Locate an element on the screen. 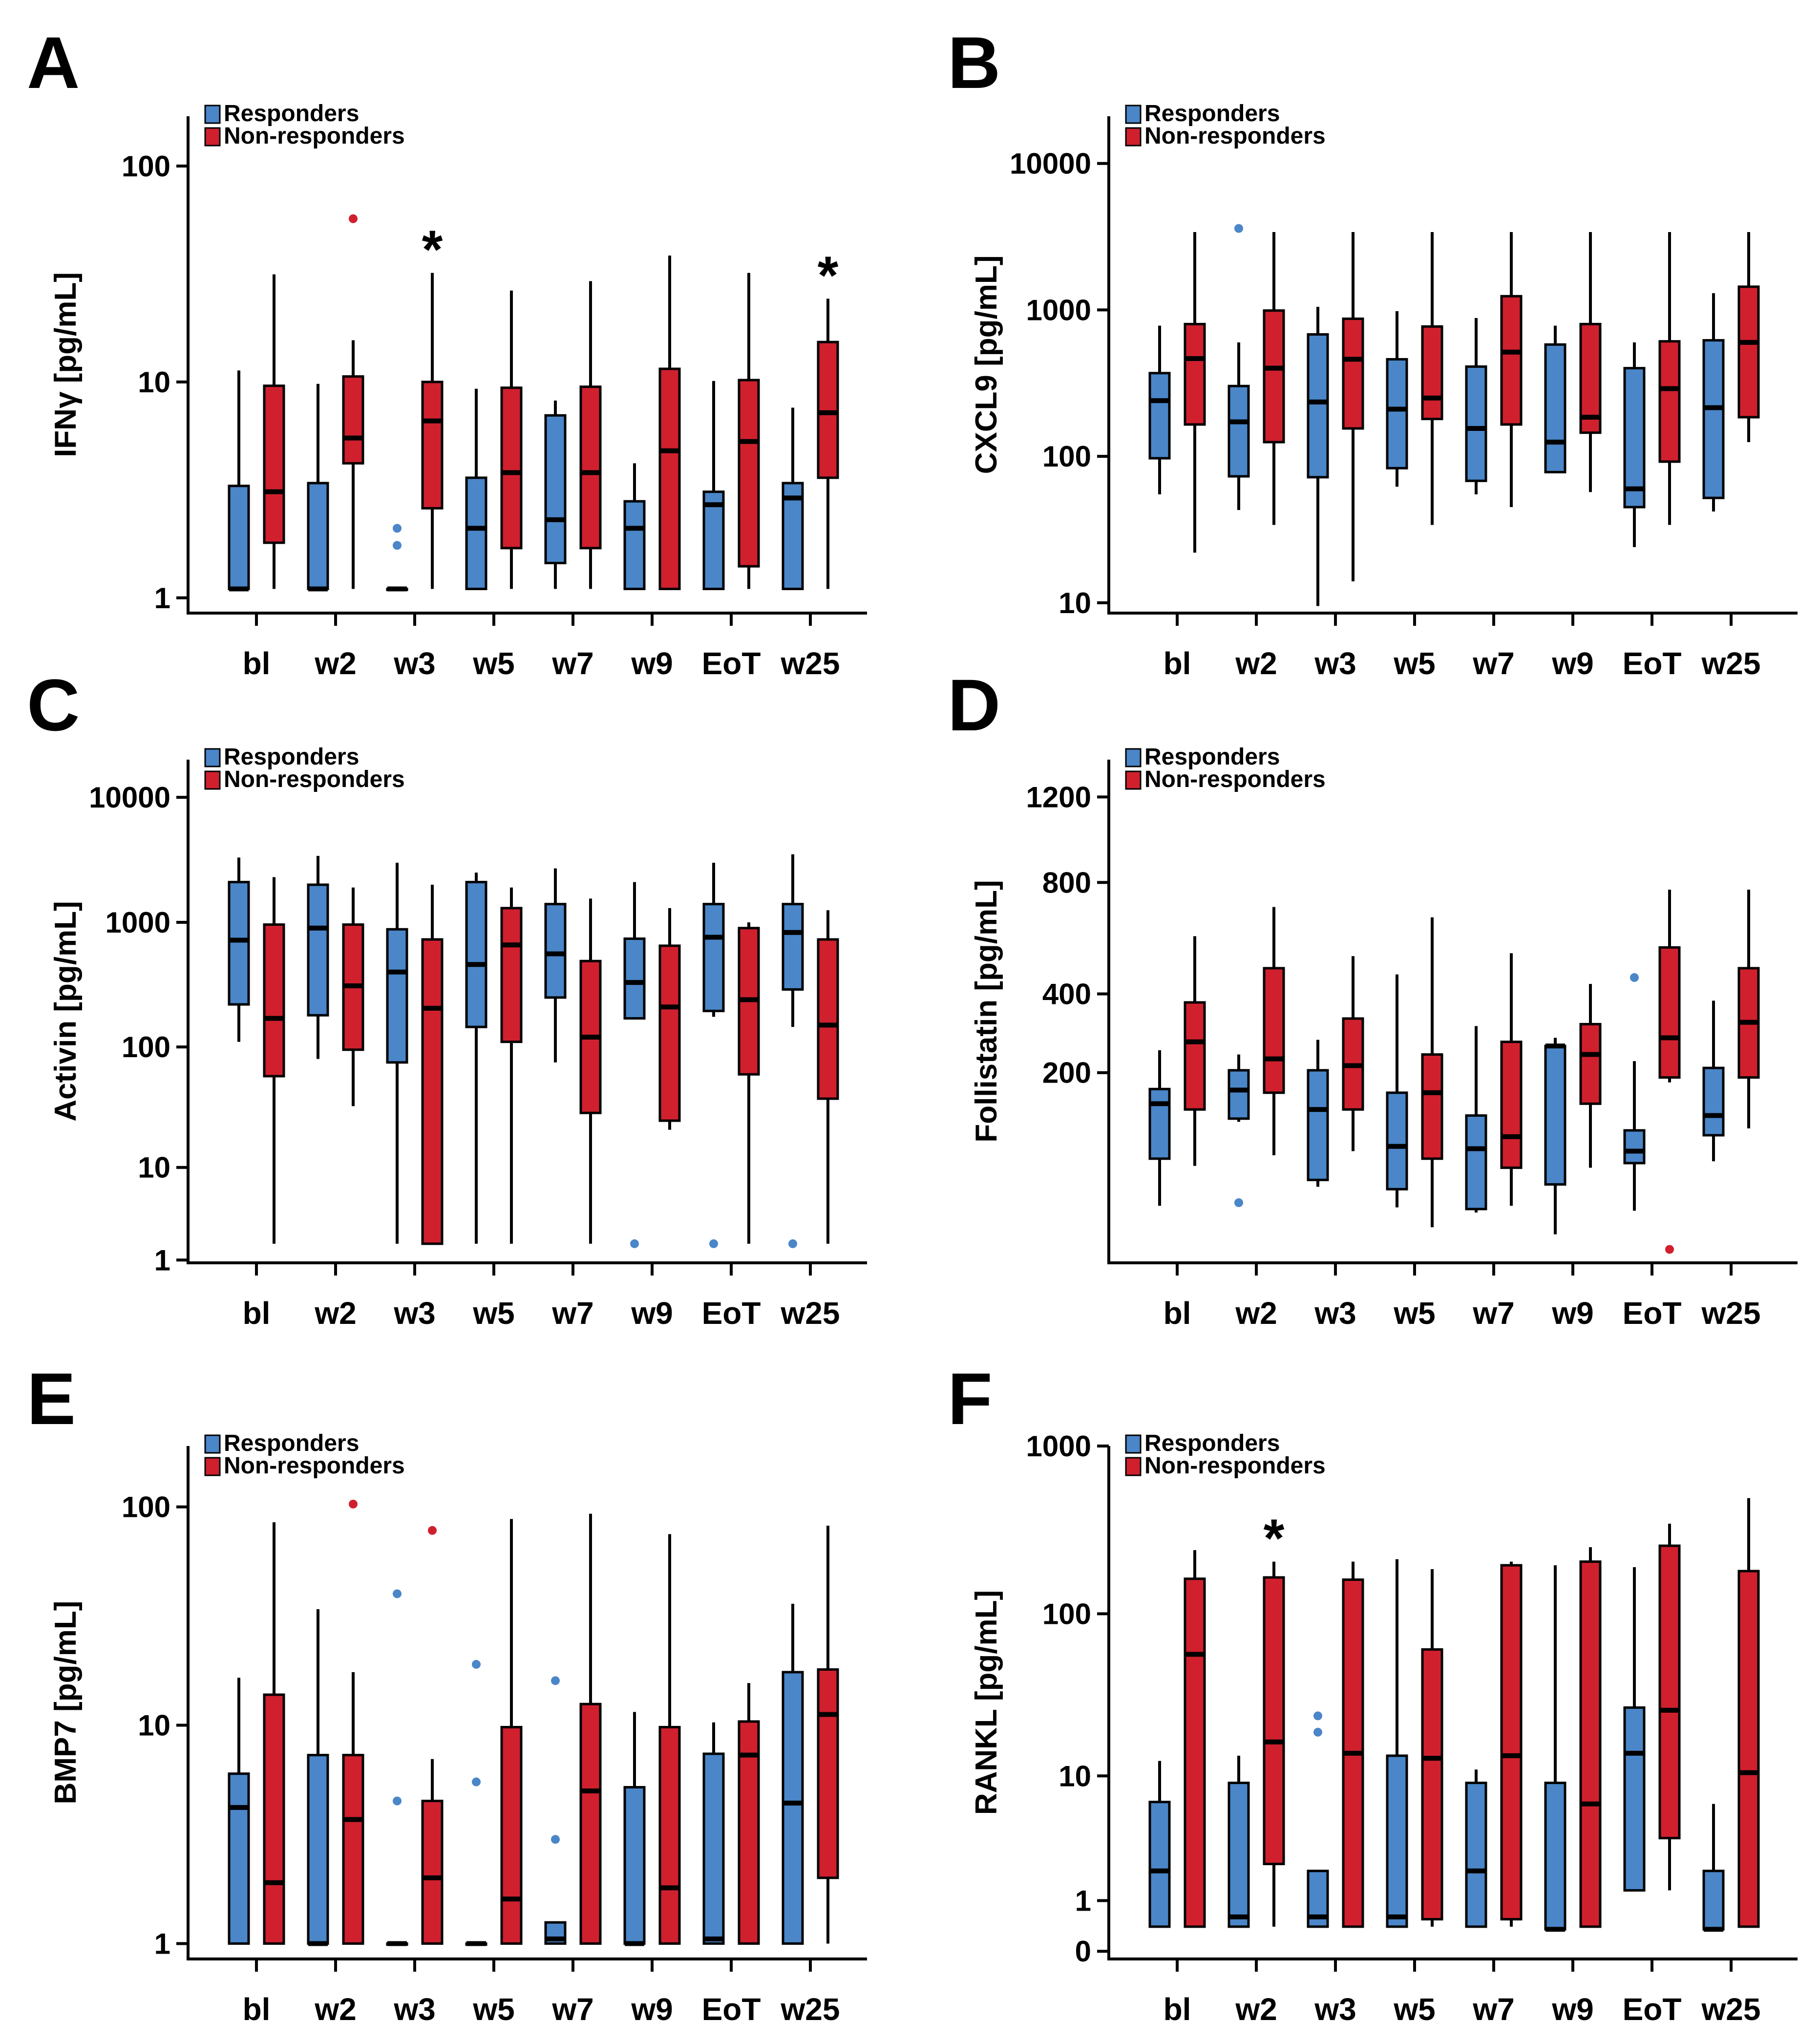 The height and width of the screenshot is (2043, 1820). x-tick-label-w25: w25 is located at coordinates (1731, 2009).